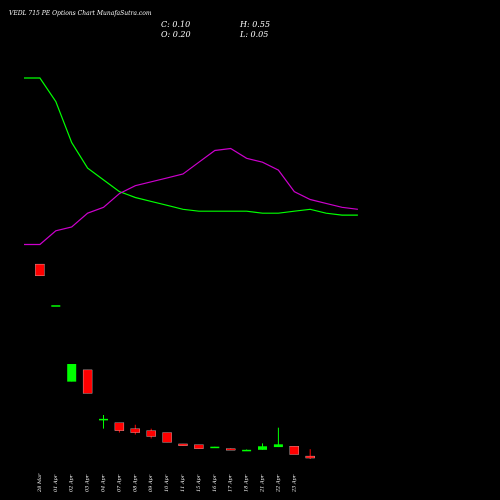 Image resolution: width=500 pixels, height=500 pixels. What do you see at coordinates (104, 483) in the screenshot?
I see `x-tick-label: 04 Apr` at bounding box center [104, 483].